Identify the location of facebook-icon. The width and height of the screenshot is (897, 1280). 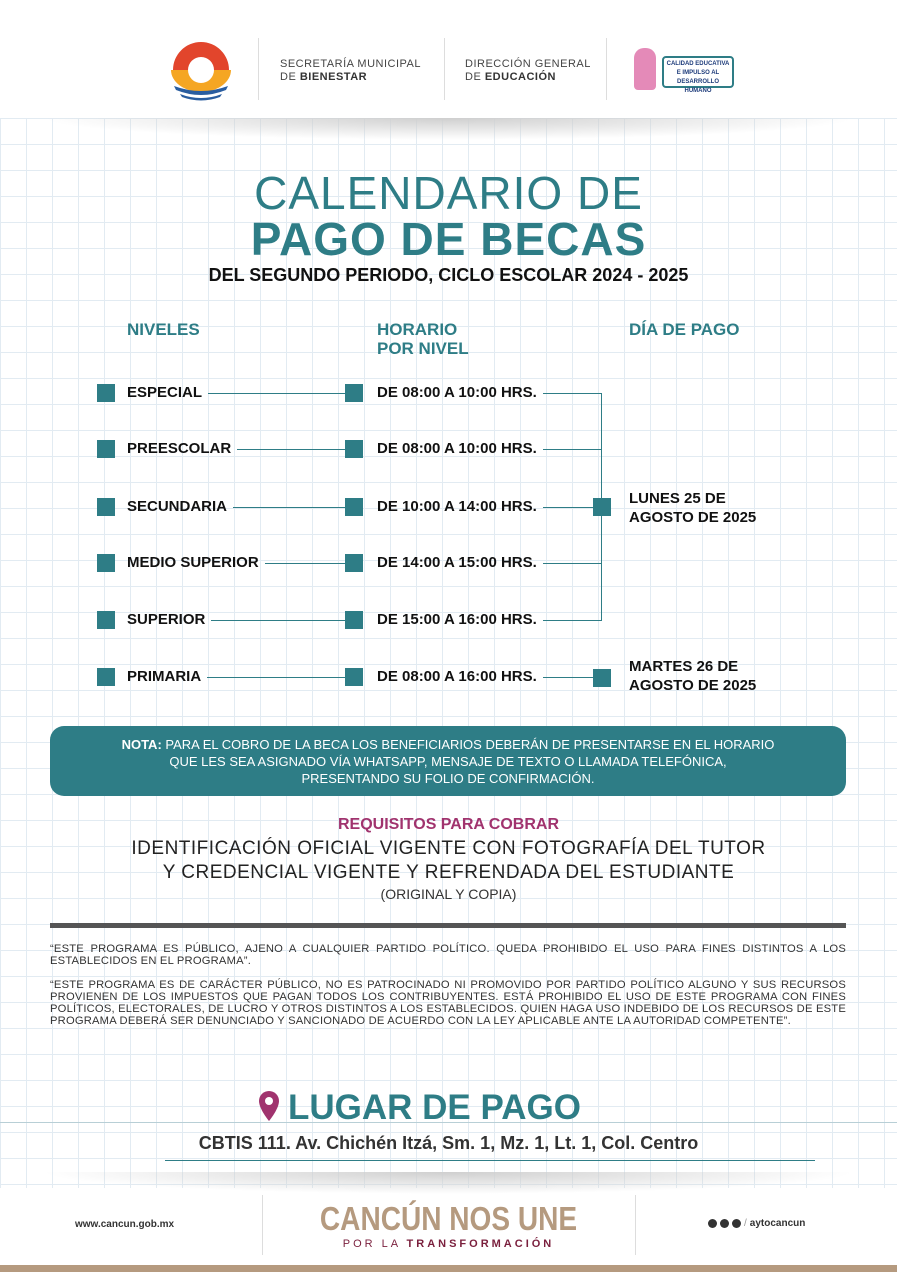
(712, 1223).